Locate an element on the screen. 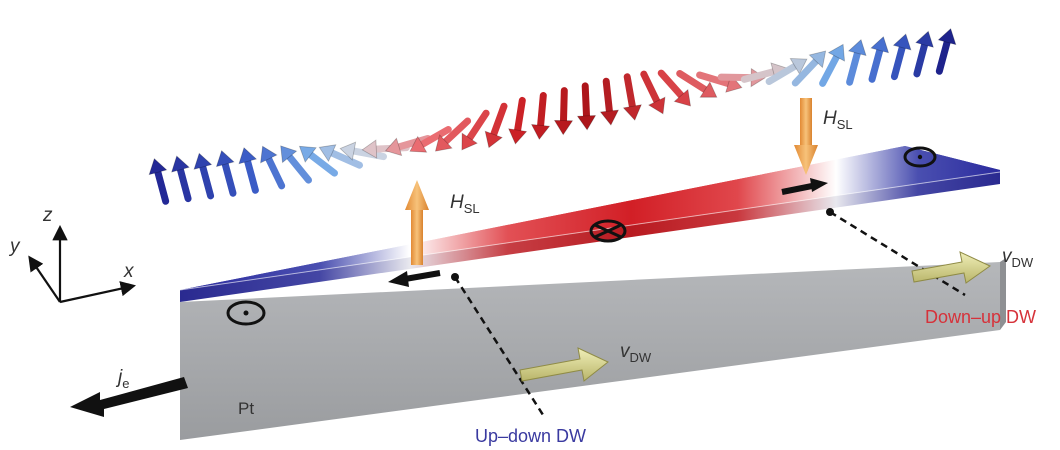 Image resolution: width=1060 pixels, height=450 pixels. pt-label: Pt is located at coordinates (246, 408).